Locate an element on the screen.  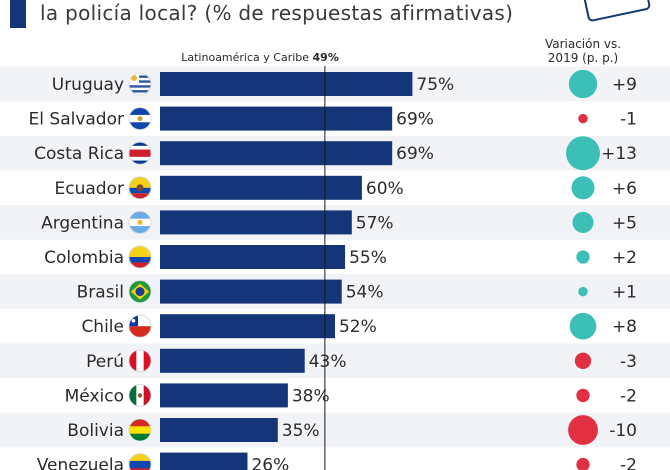
country-label: Chile is located at coordinates (102, 327).